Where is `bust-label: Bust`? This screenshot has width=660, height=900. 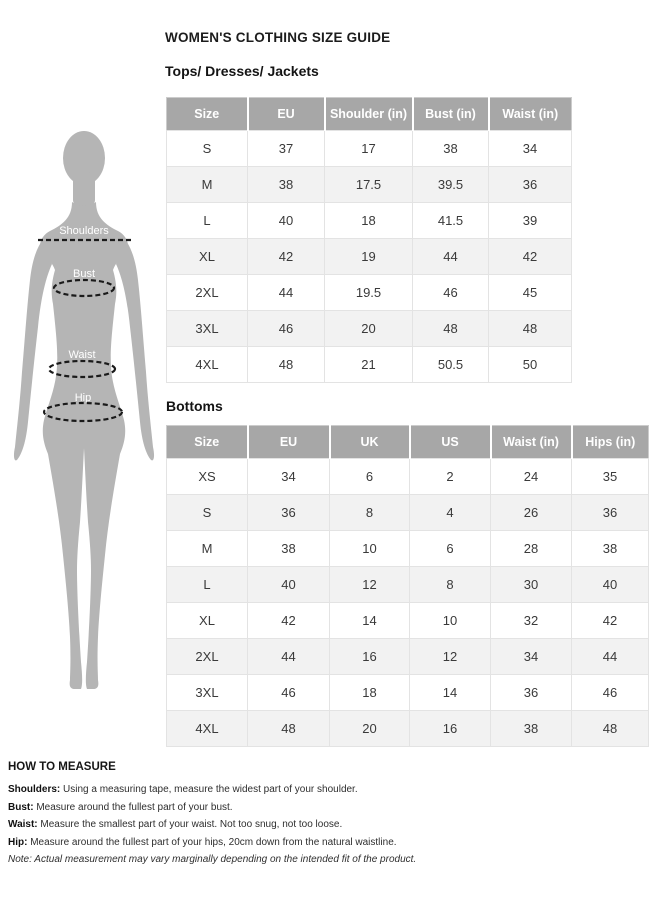 bust-label: Bust is located at coordinates (84, 274).